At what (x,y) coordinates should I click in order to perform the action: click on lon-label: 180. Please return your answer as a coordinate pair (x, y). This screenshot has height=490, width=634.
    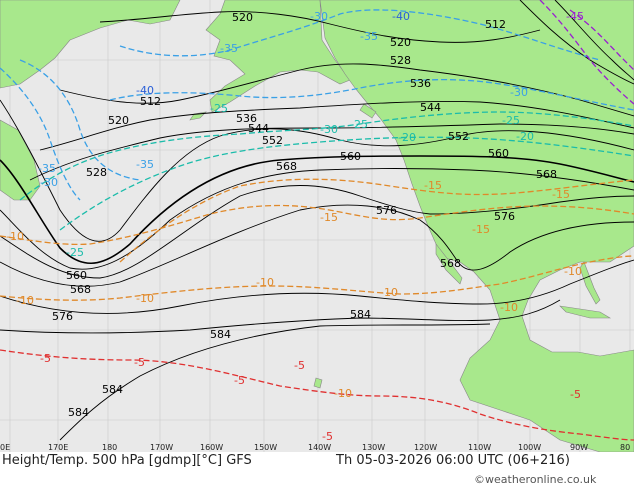
    Looking at the image, I should click on (109, 447).